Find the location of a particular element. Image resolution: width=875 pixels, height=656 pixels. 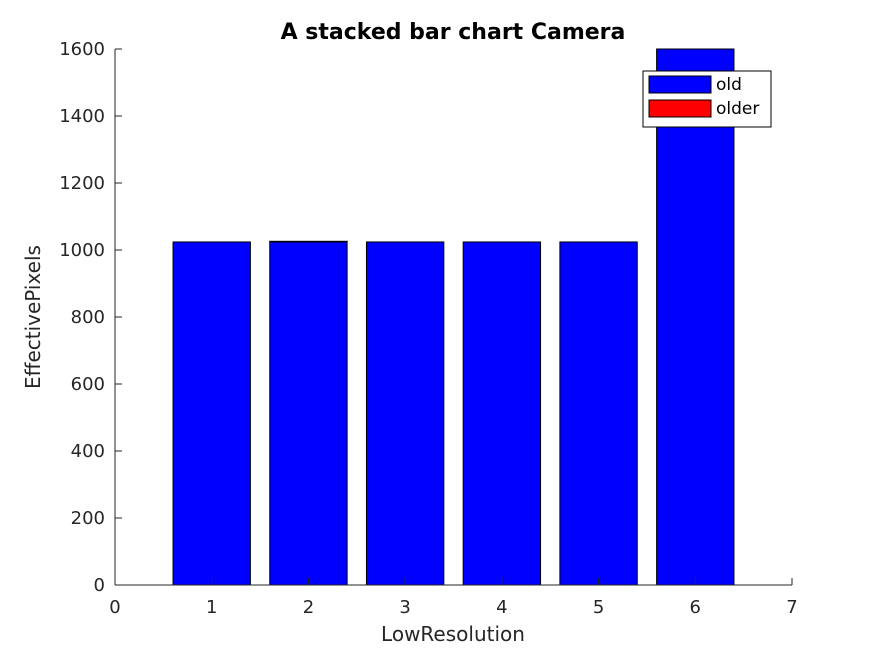

x-tick-label: 7 is located at coordinates (791, 607).